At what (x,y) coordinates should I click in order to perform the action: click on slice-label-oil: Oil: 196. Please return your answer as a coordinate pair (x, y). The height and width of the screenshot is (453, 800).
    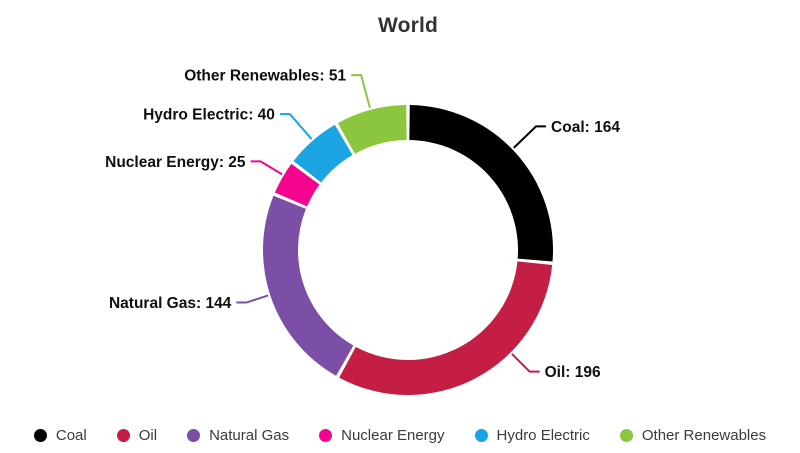
    Looking at the image, I should click on (573, 372).